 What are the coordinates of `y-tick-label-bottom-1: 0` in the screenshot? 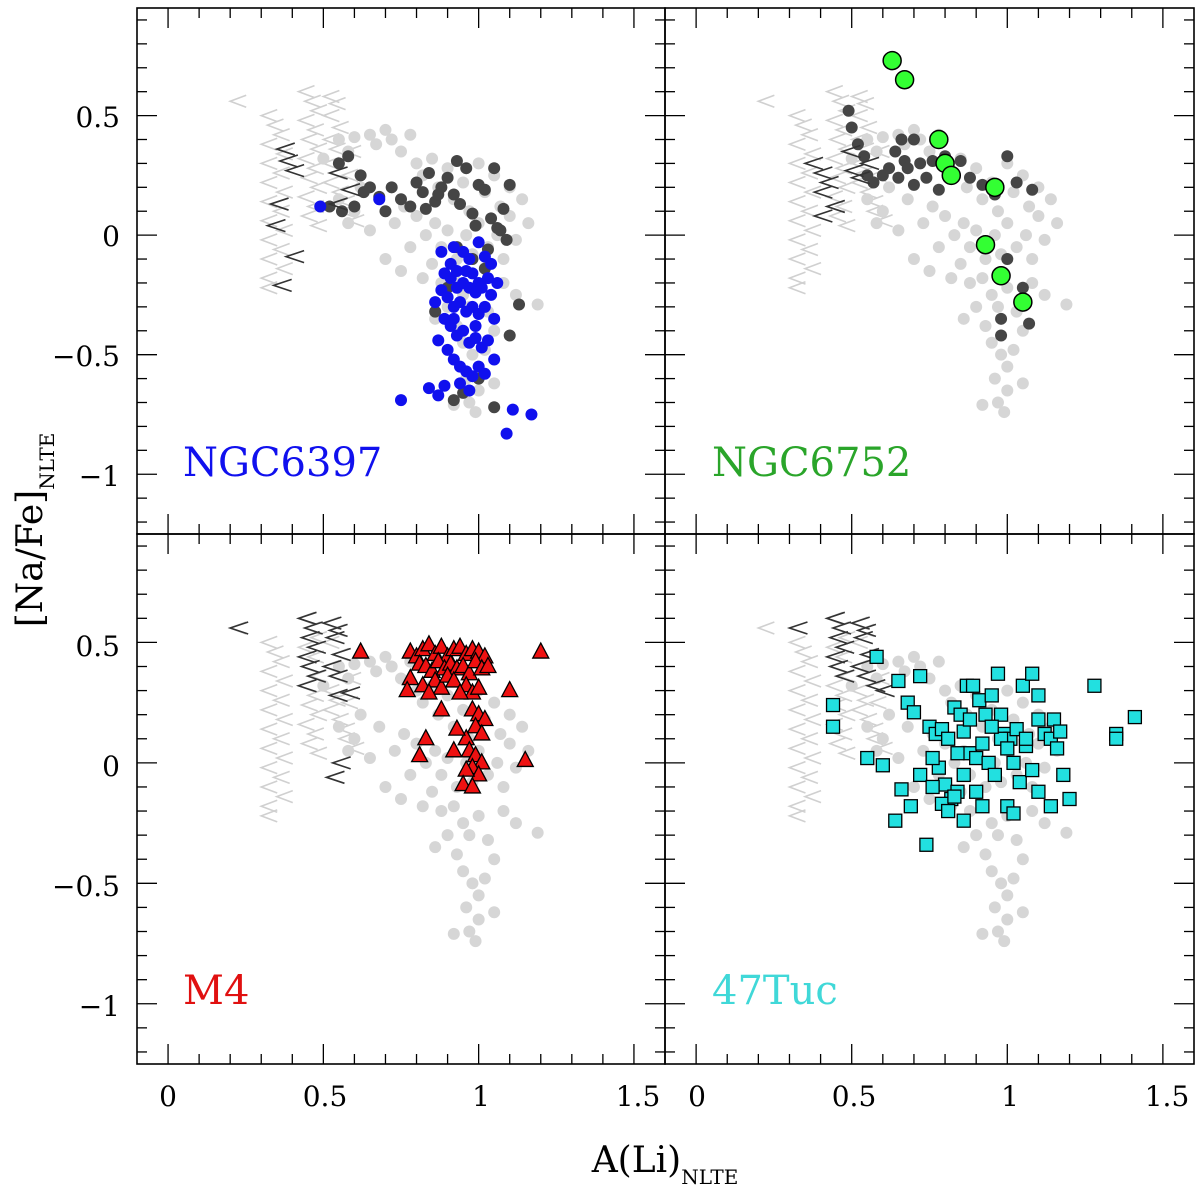 It's located at (111, 766).